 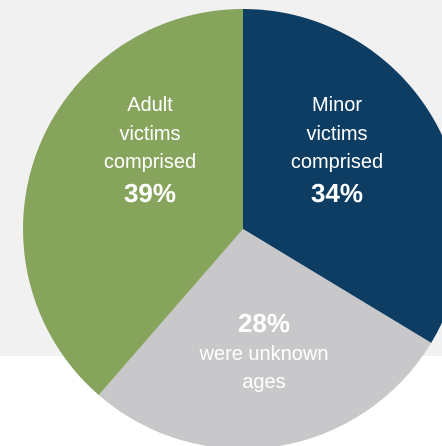 I want to click on adult-victims-label: Adult victims comprised 39%, so click(x=150, y=151).